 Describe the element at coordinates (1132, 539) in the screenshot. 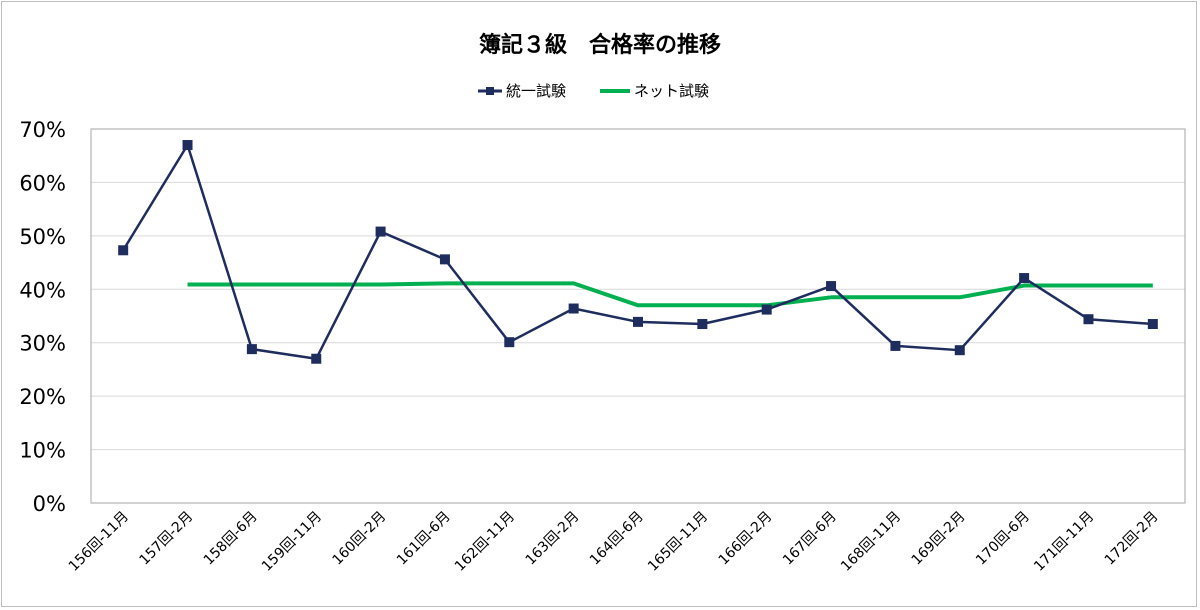

I see `x-tick-label: 172回-2月` at that location.